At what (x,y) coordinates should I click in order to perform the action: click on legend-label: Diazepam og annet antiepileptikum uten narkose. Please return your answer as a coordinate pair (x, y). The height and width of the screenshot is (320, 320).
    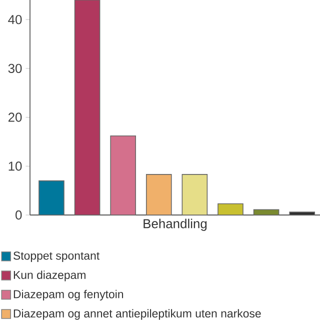
    Looking at the image, I should click on (137, 314).